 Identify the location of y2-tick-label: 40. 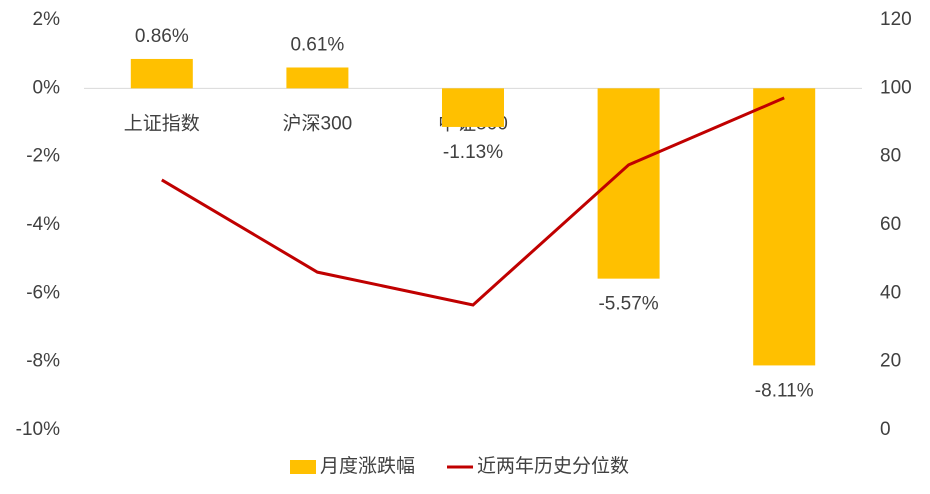
(890, 292).